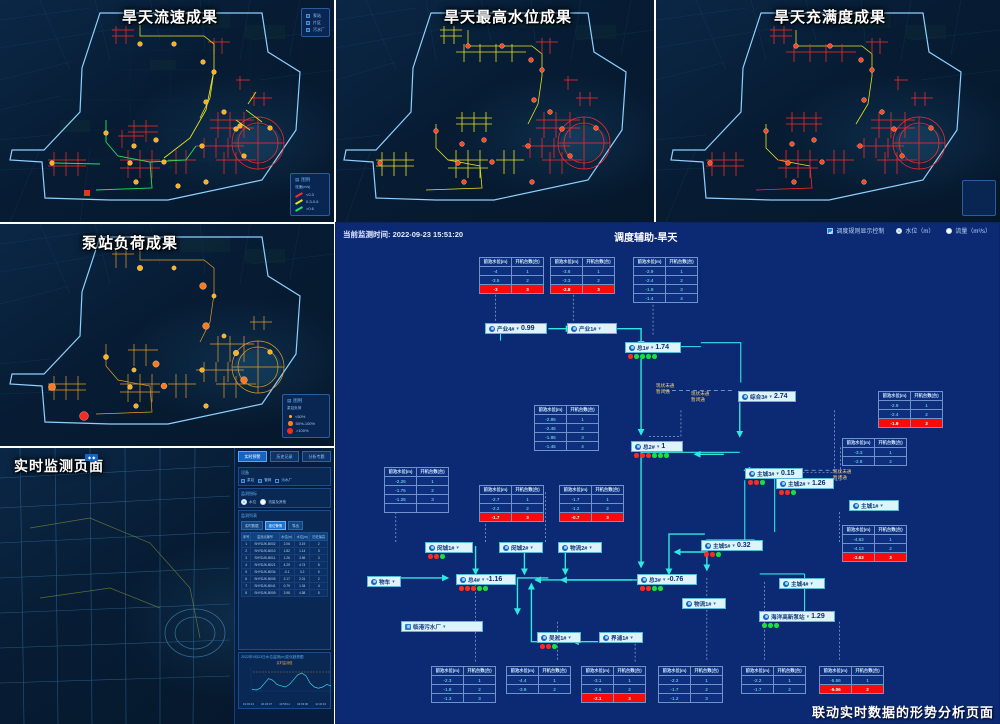 This screenshot has height=724, width=1000. I want to click on legend-item: 污水厂, so click(315, 29).